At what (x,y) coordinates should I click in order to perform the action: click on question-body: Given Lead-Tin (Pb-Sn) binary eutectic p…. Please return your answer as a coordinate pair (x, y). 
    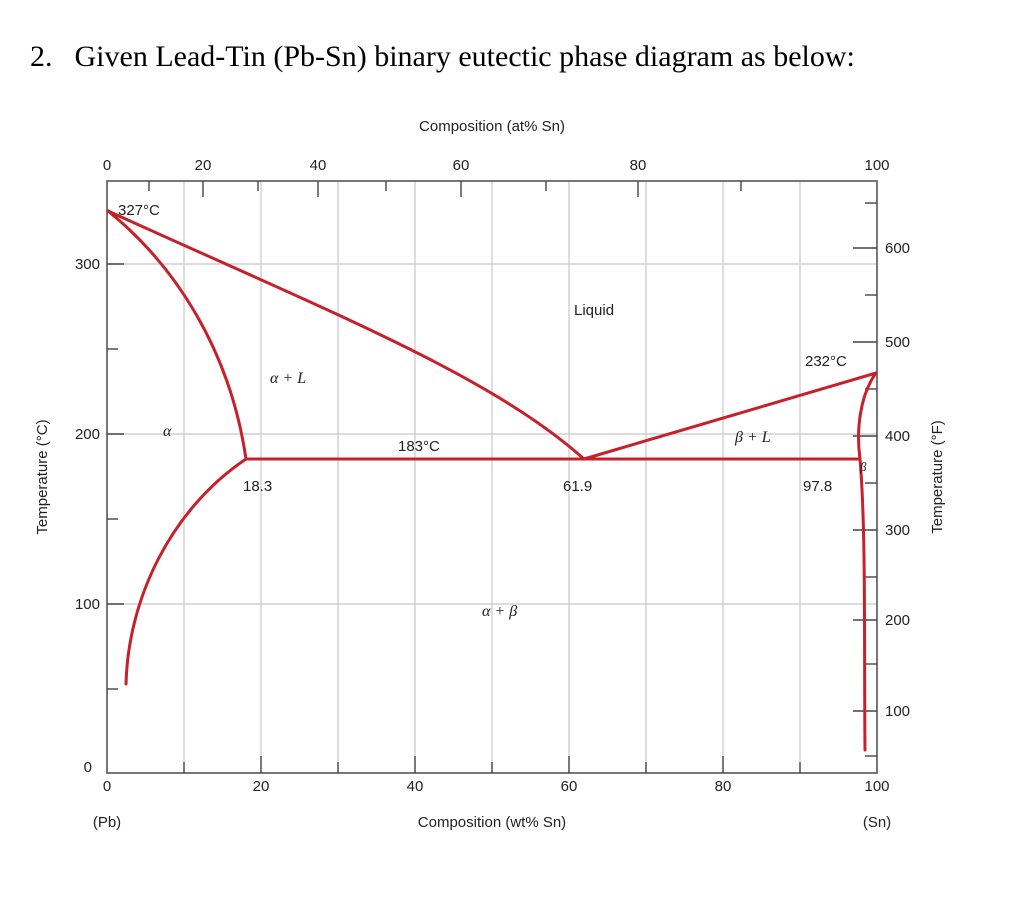
    Looking at the image, I should click on (464, 56).